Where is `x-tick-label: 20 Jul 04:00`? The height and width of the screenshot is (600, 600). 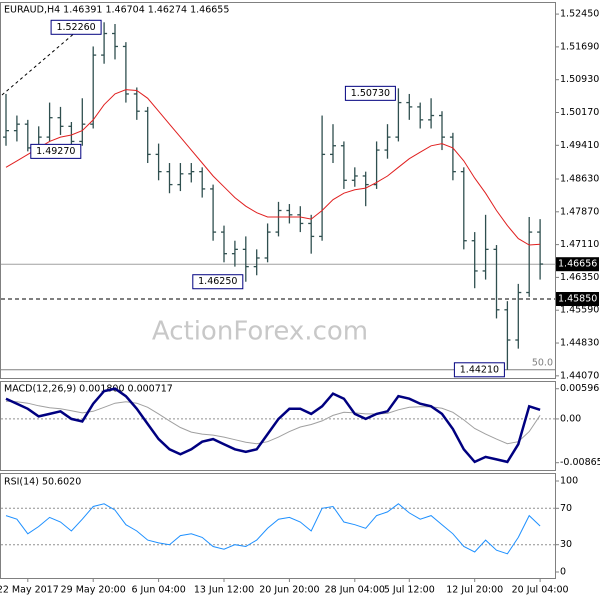 x-tick-label: 20 Jul 04:00 is located at coordinates (540, 590).